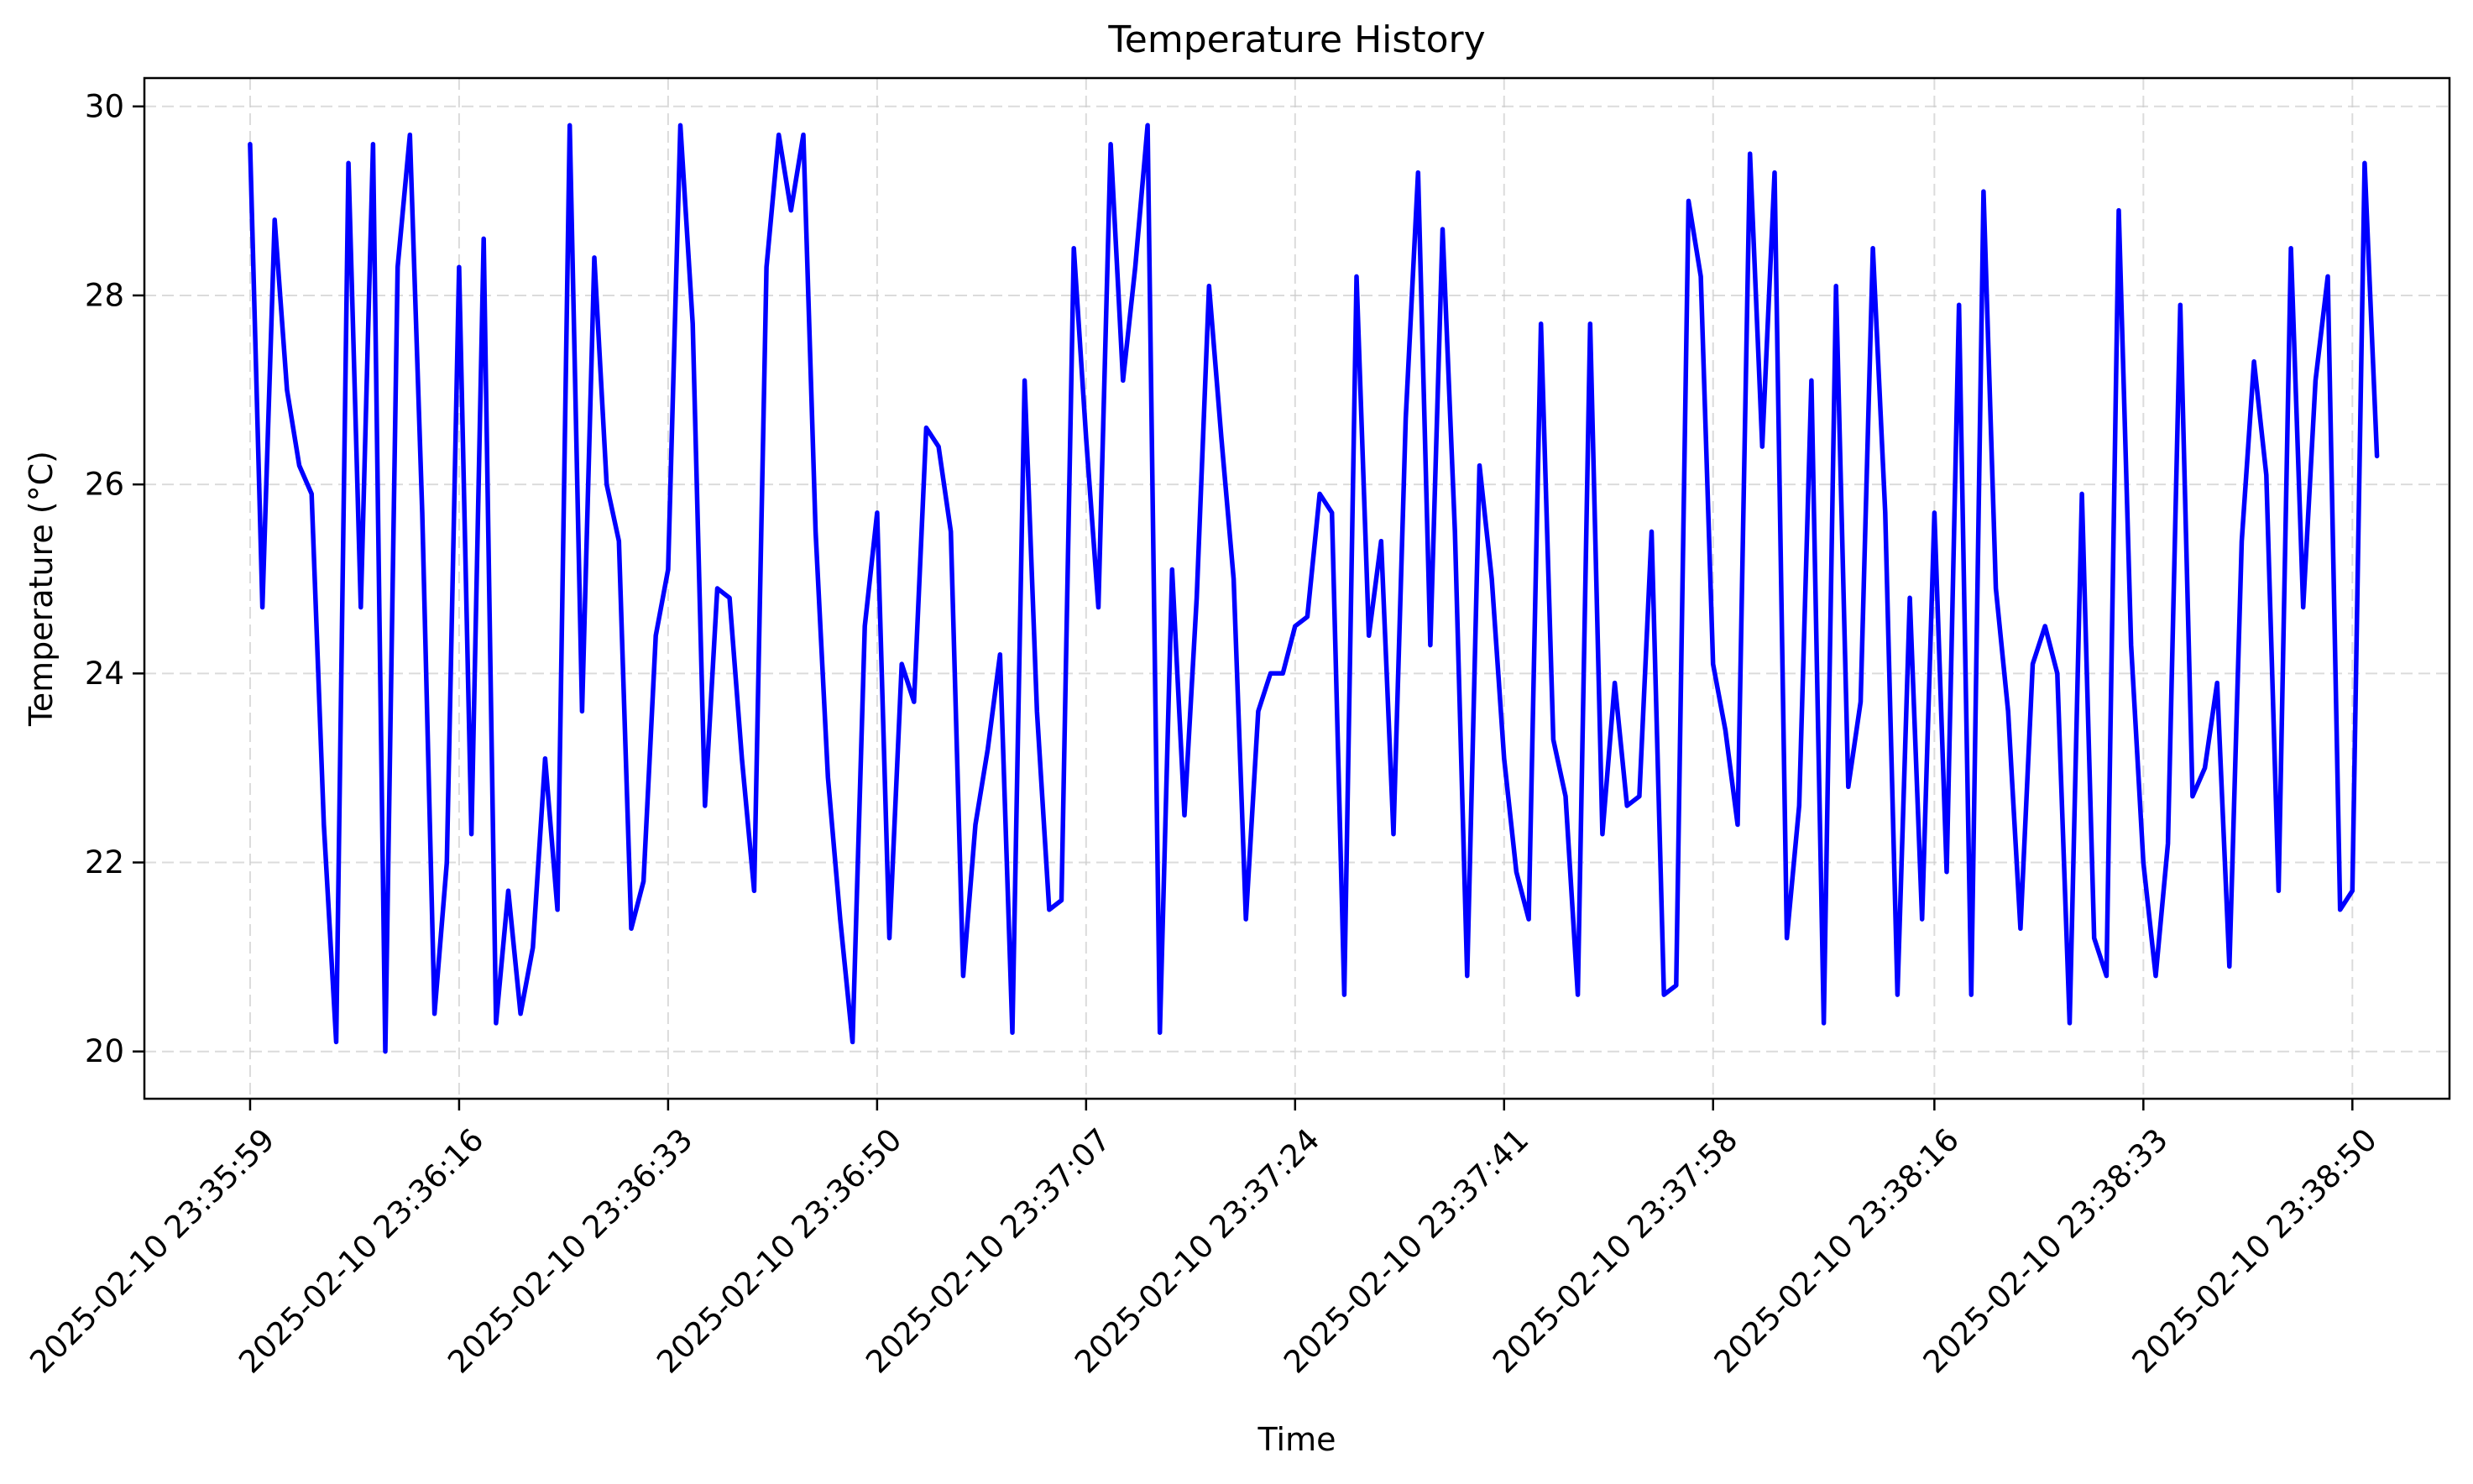 This screenshot has width=2473, height=1484. Describe the element at coordinates (988, 1250) in the screenshot. I see `x-tick-label: 2025-02-10 23:37:07` at that location.